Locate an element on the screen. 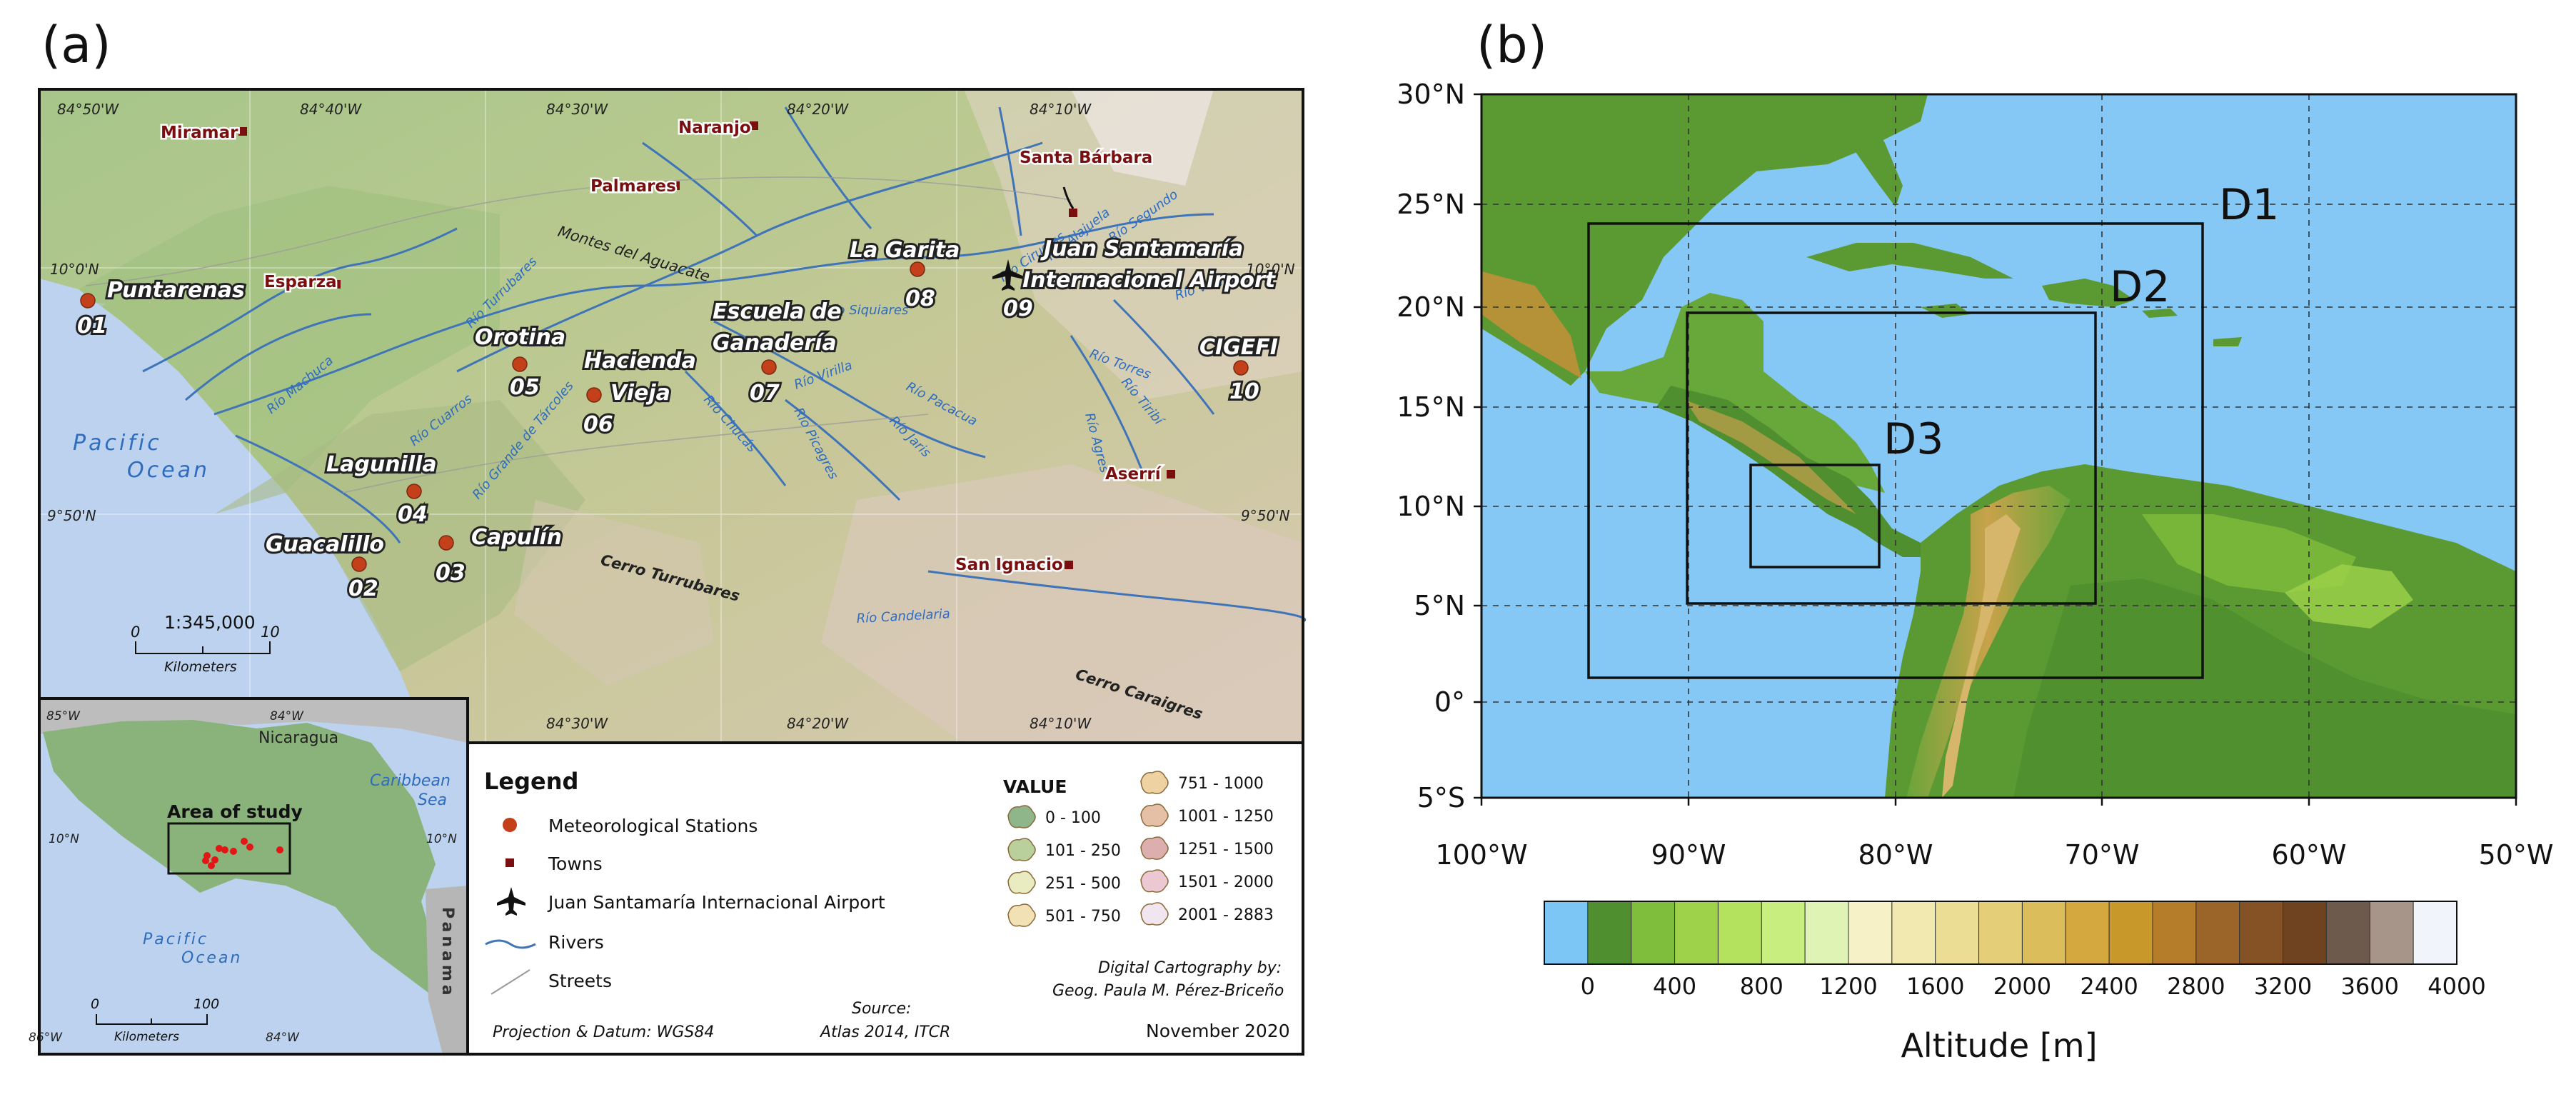 Image resolution: width=2576 pixels, height=1097 pixels. station-label-vieja: Vieja is located at coordinates (640, 394).